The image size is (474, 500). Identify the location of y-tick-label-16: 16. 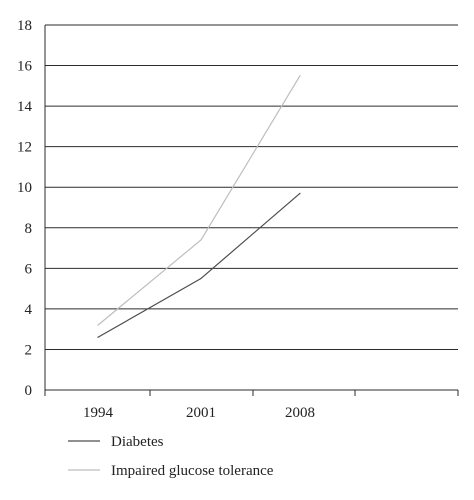
(25, 67).